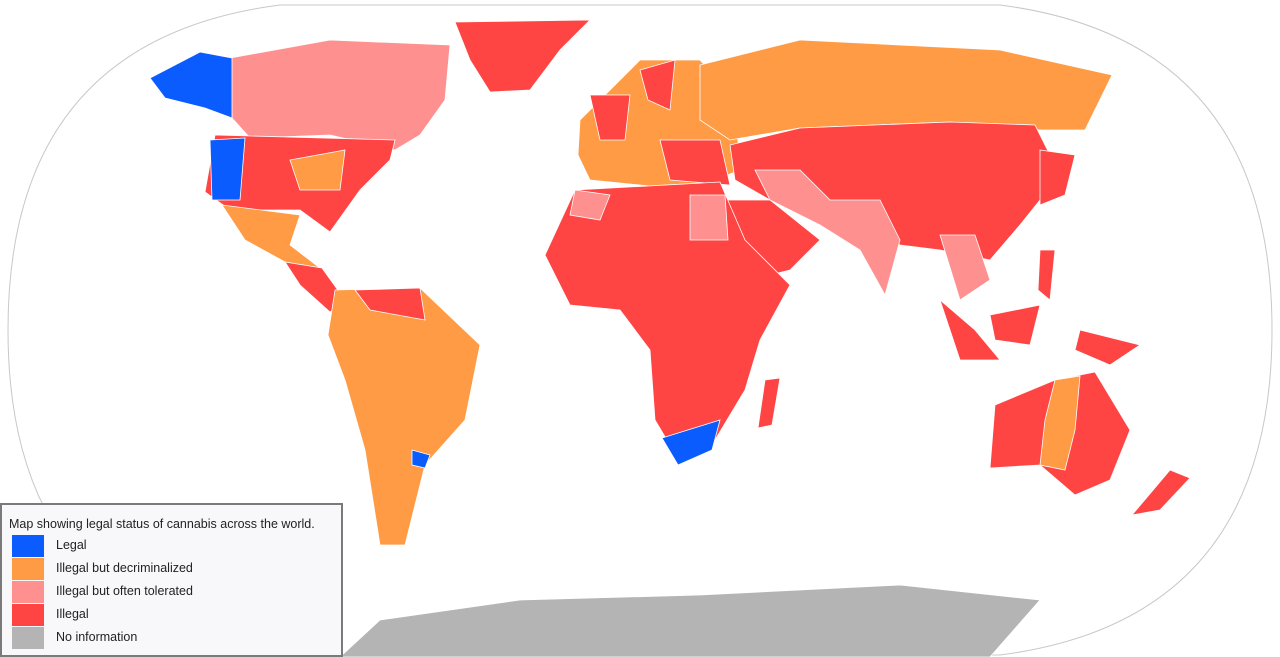 This screenshot has height=657, width=1280. What do you see at coordinates (690, 620) in the screenshot?
I see `antarctica` at bounding box center [690, 620].